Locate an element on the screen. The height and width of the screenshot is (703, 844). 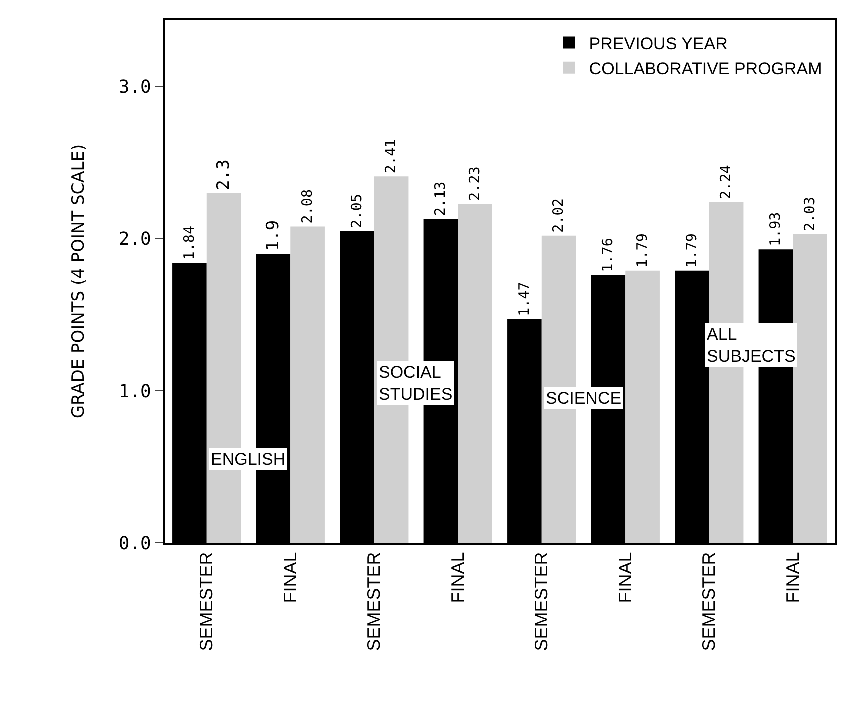
data-label: 2.13 is located at coordinates (441, 199).